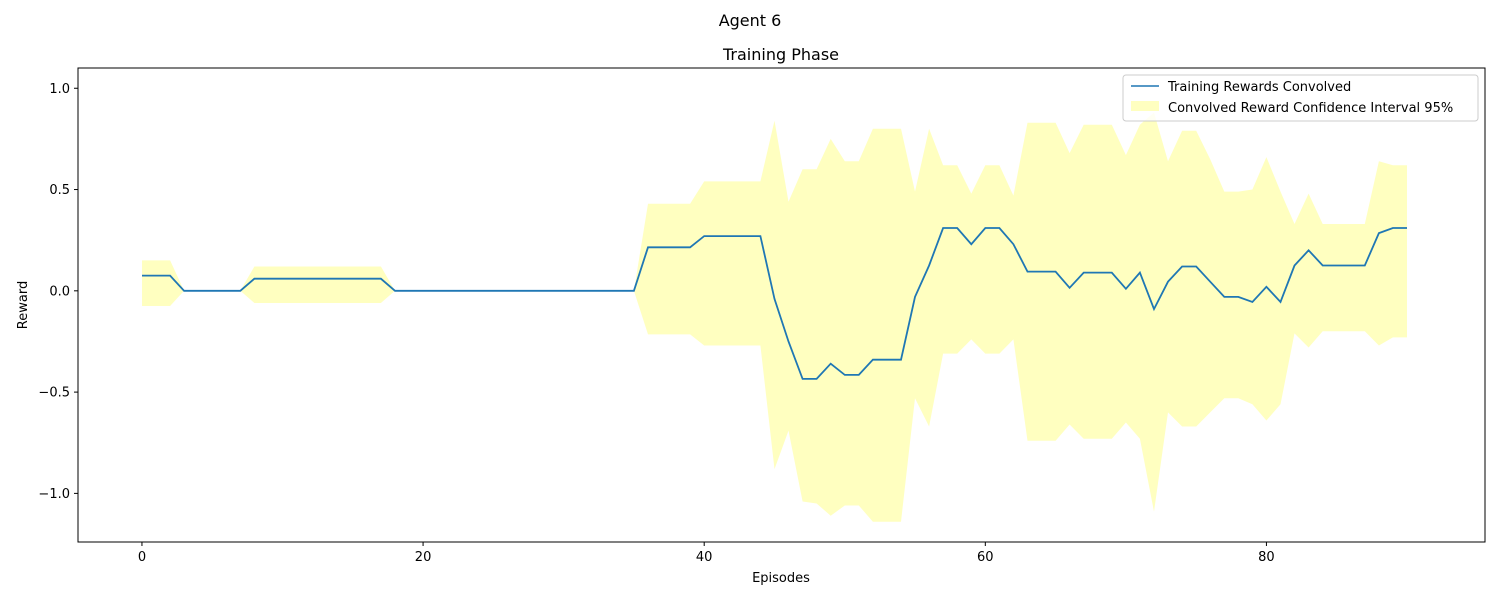  I want to click on x-axis: 0 20 40 60 80, so click(706, 553).